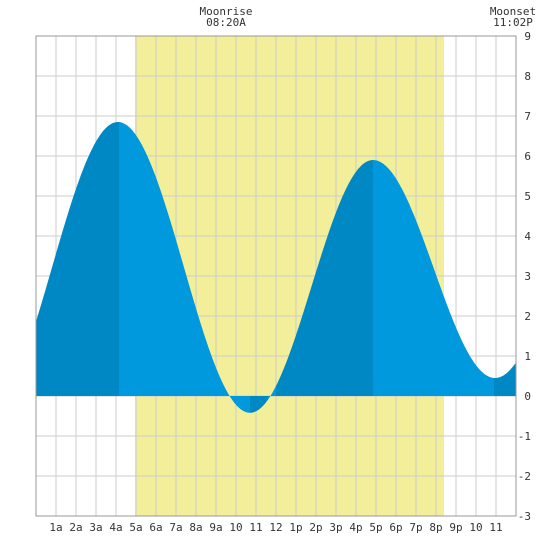 This screenshot has width=550, height=550. What do you see at coordinates (527, 116) in the screenshot?
I see `y-tick-label: 7` at bounding box center [527, 116].